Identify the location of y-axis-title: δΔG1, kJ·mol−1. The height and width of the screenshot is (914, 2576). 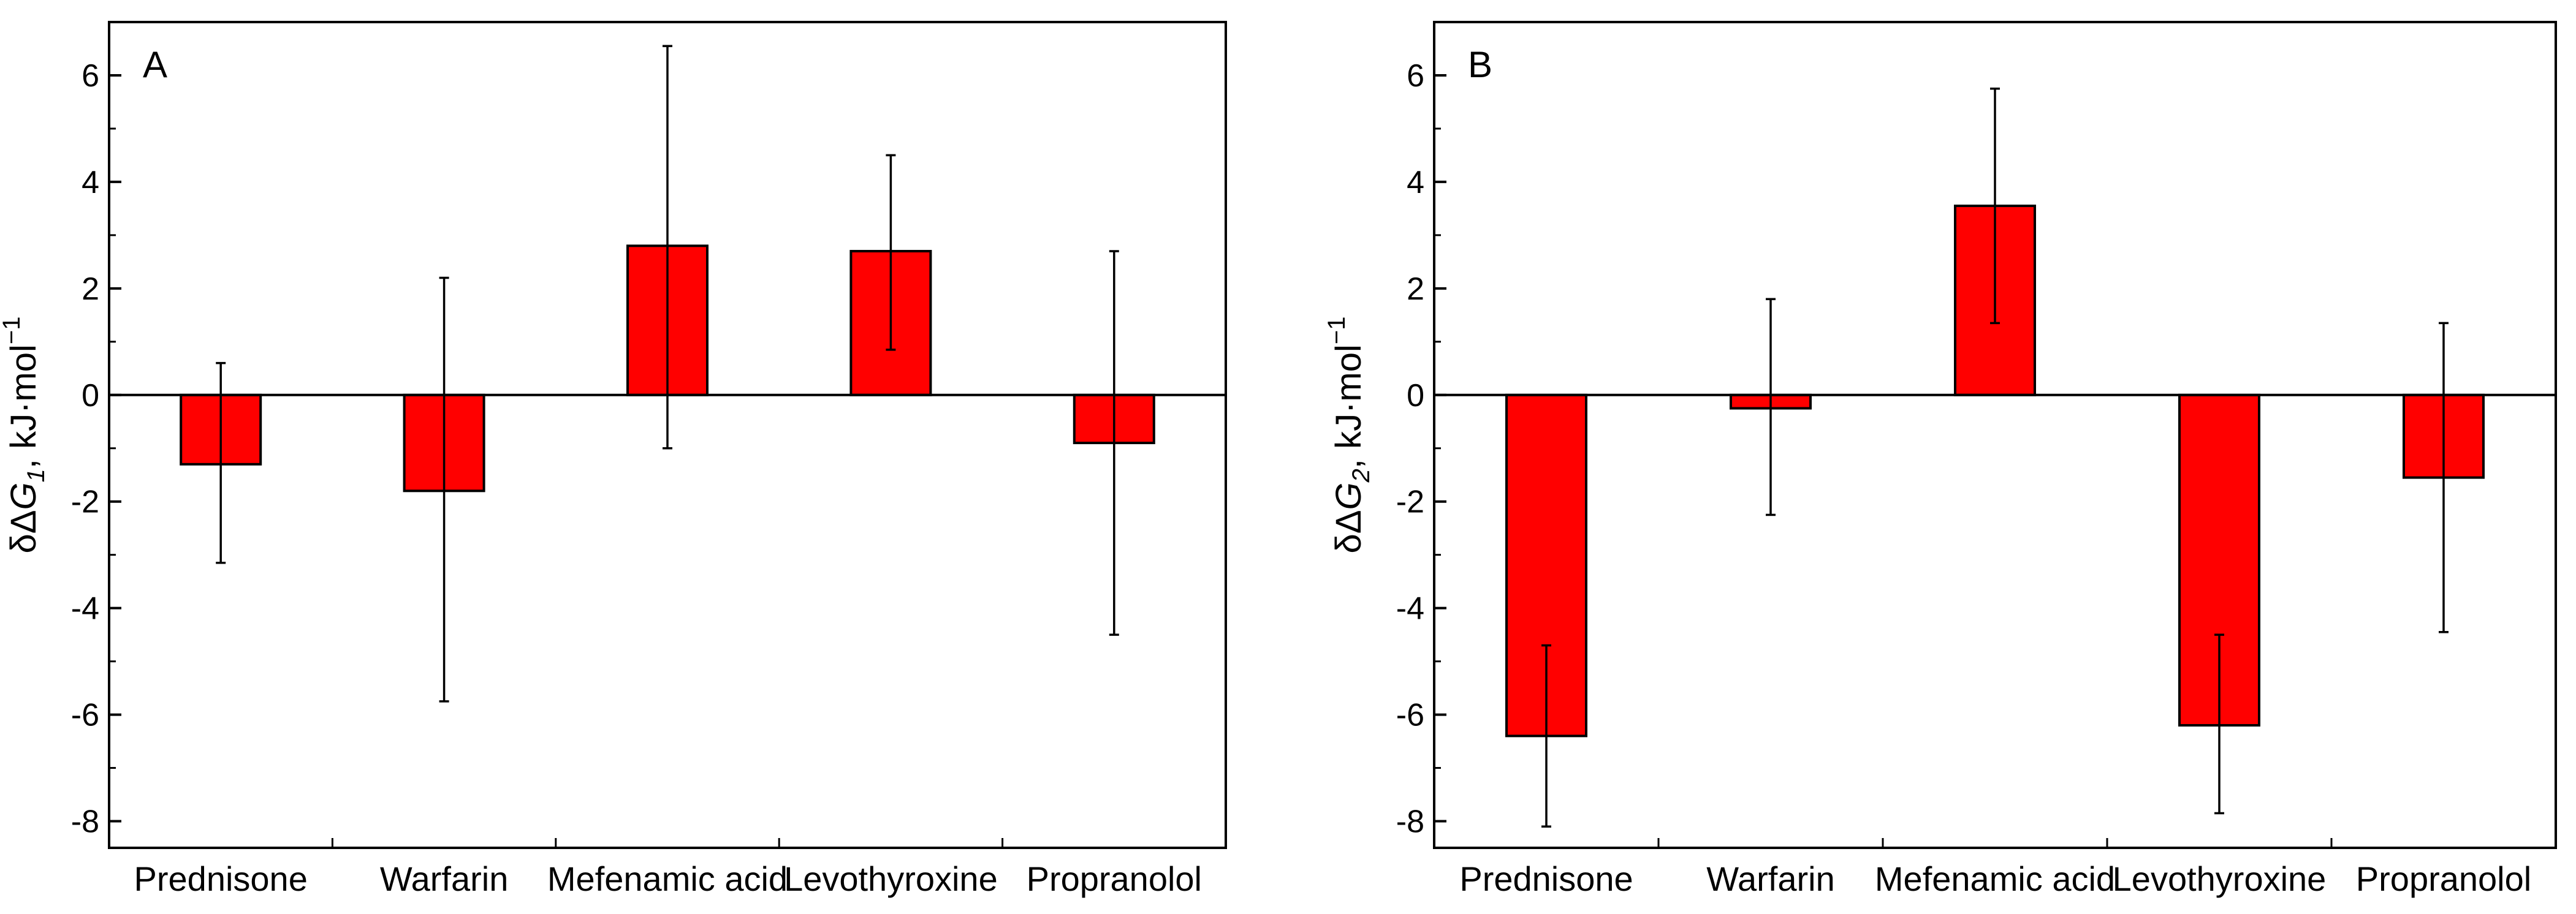
(25, 434).